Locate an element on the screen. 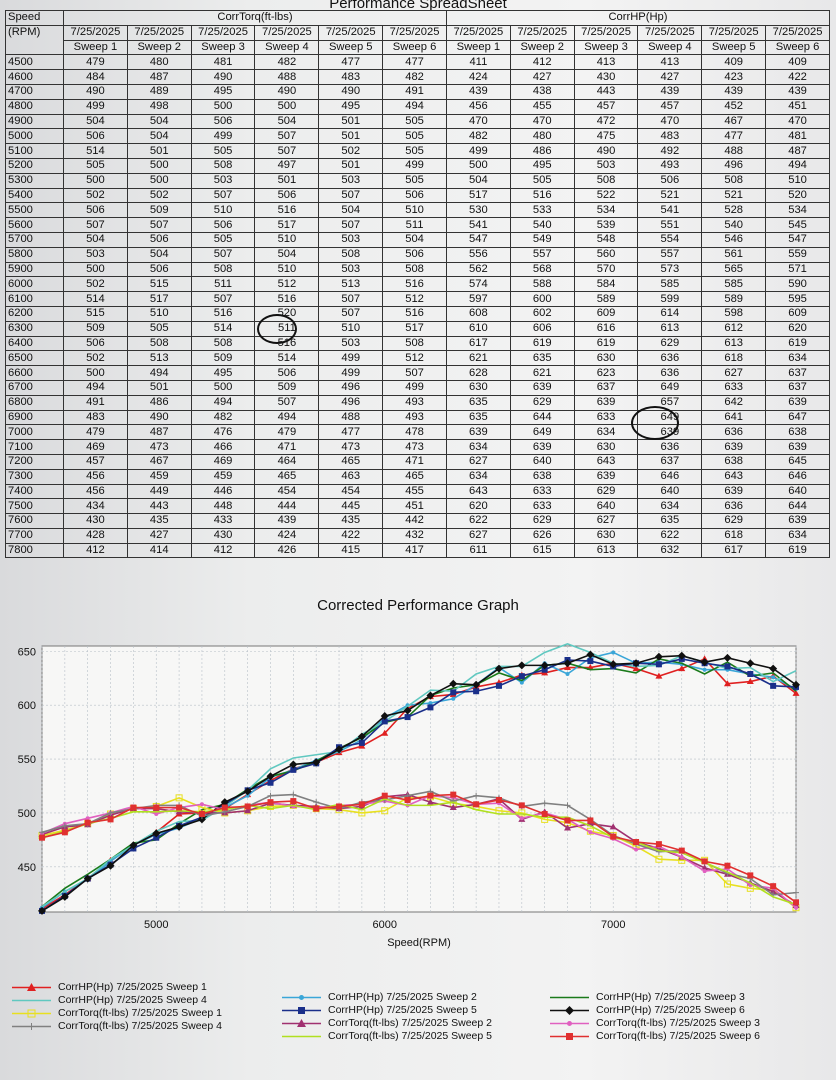  value-cell: 589 is located at coordinates (734, 299).